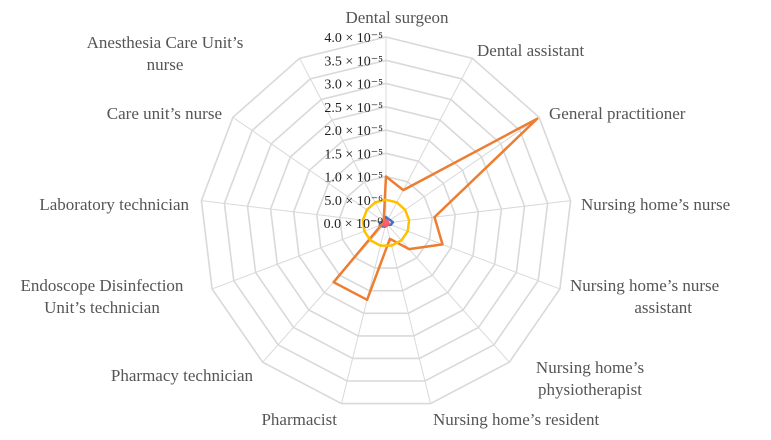  I want to click on category-label: Nursing home’s resident, so click(516, 419).